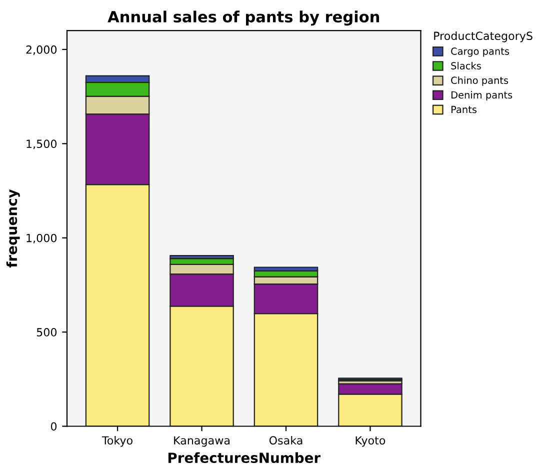 Image resolution: width=536 pixels, height=471 pixels. What do you see at coordinates (46, 332) in the screenshot?
I see `y-tick-label: 500` at bounding box center [46, 332].